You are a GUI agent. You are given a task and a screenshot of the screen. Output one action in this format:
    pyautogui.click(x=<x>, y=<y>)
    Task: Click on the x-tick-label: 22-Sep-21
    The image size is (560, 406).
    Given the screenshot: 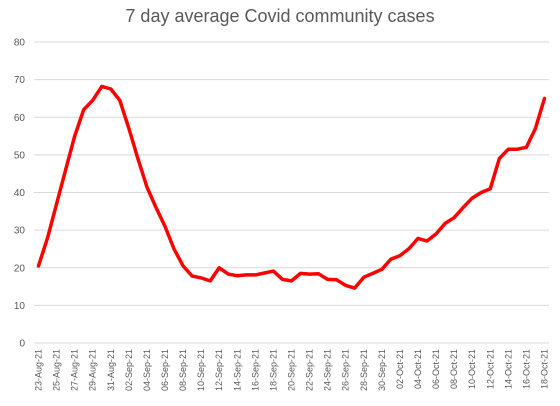 What is the action you would take?
    pyautogui.click(x=310, y=370)
    